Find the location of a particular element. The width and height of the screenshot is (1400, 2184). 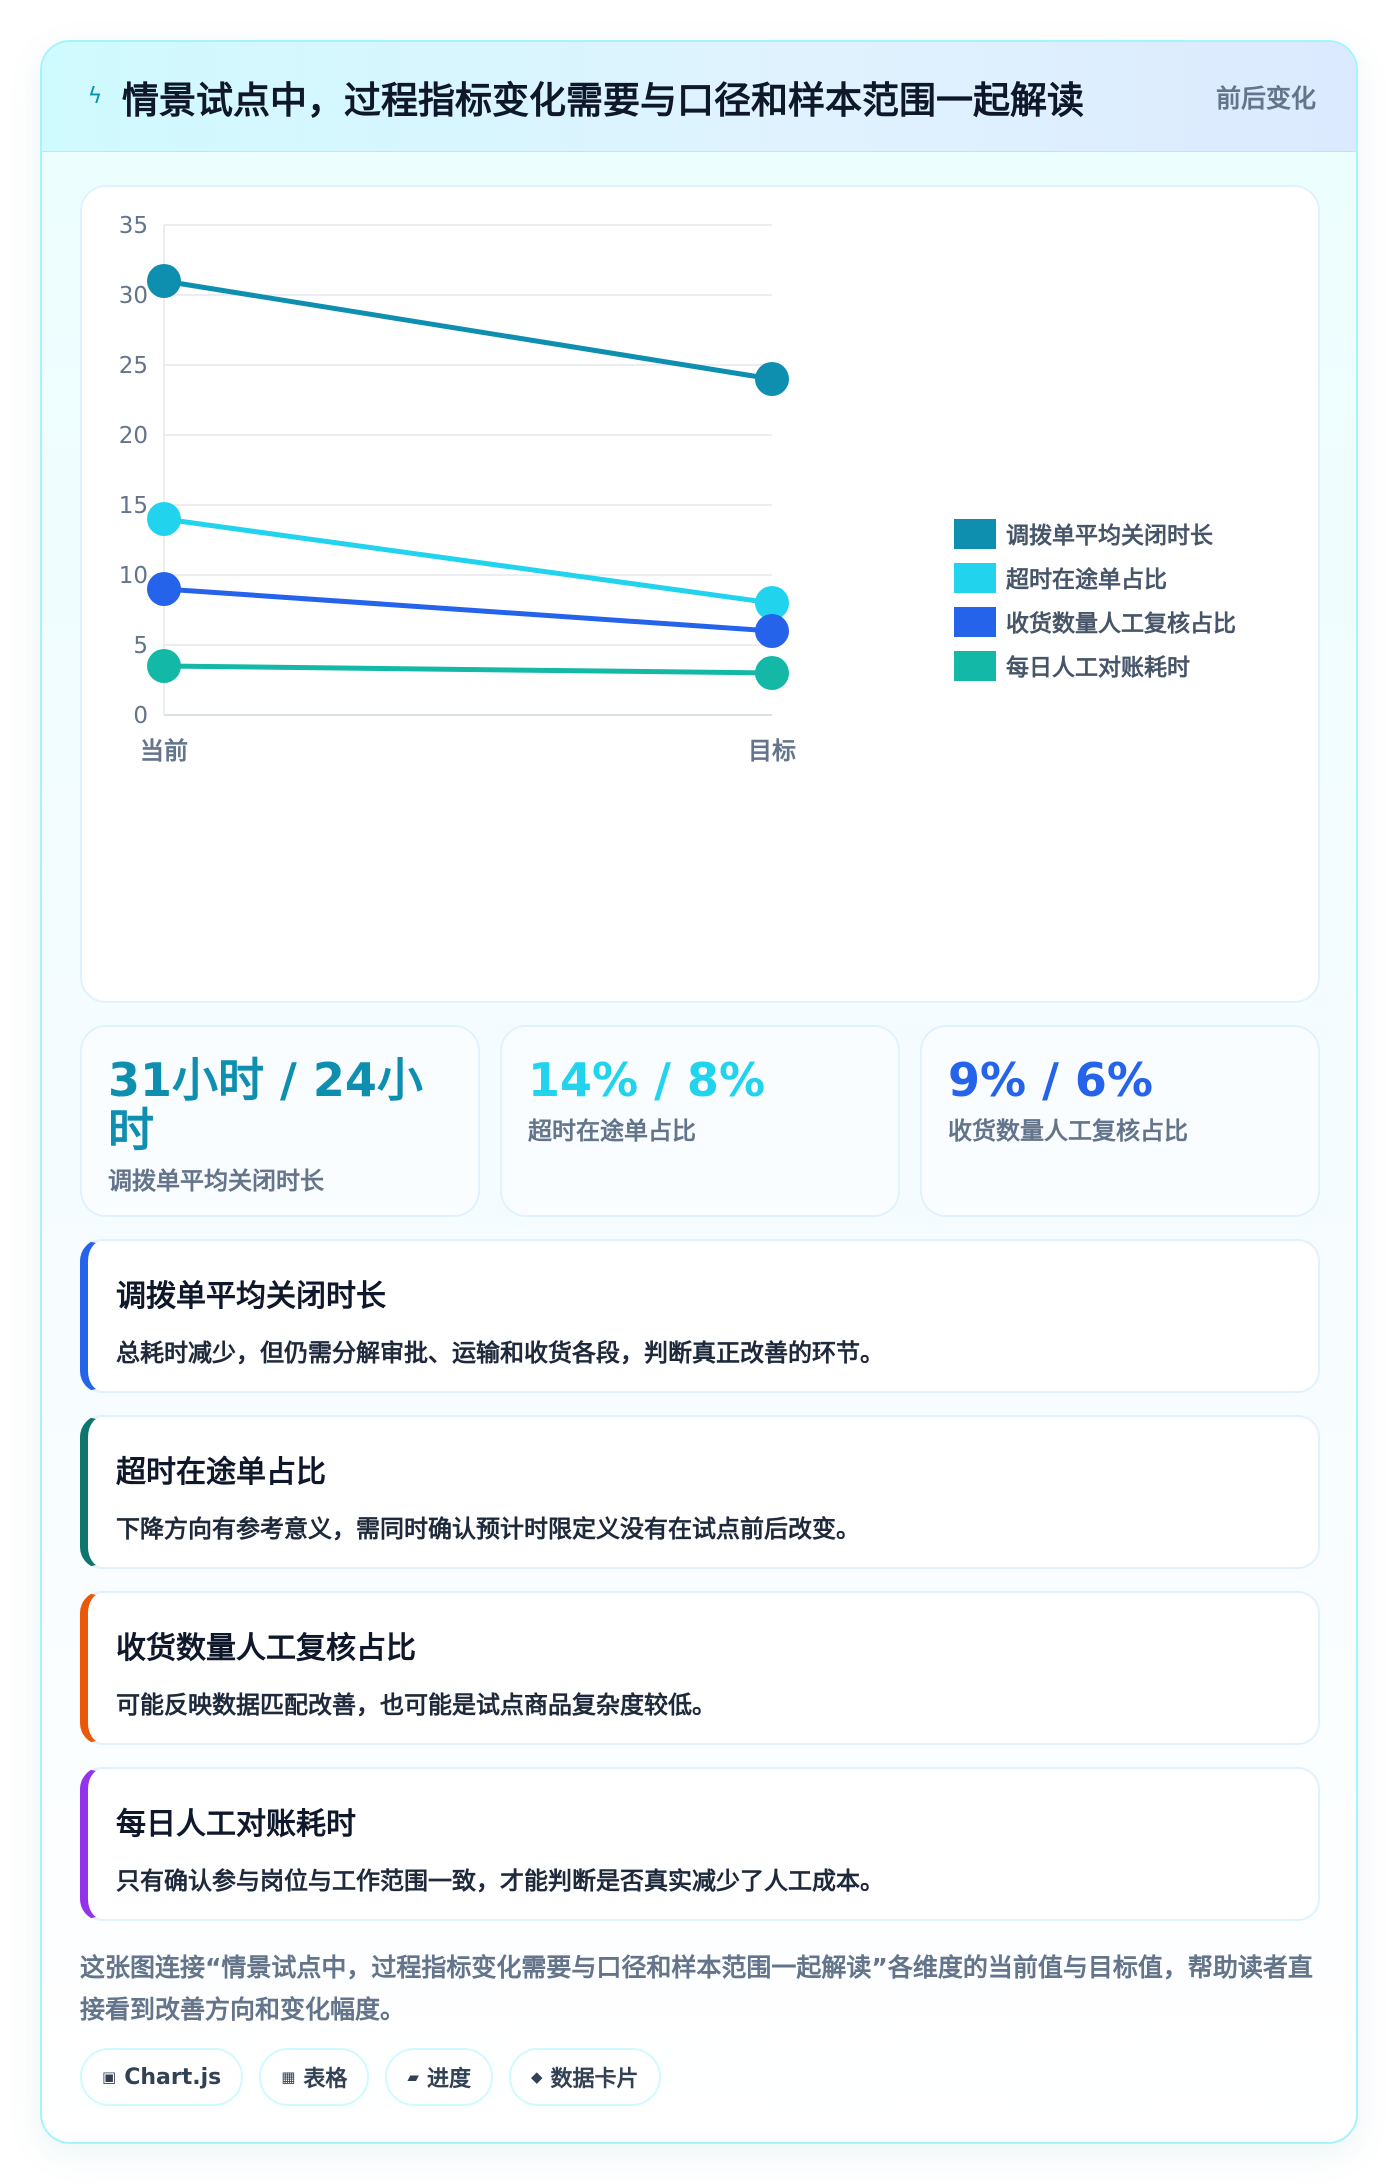

card-header: ϟ 情景试点中，过程指标变化需要与口径和样本范围一起解读 前后变化 is located at coordinates (699, 97).